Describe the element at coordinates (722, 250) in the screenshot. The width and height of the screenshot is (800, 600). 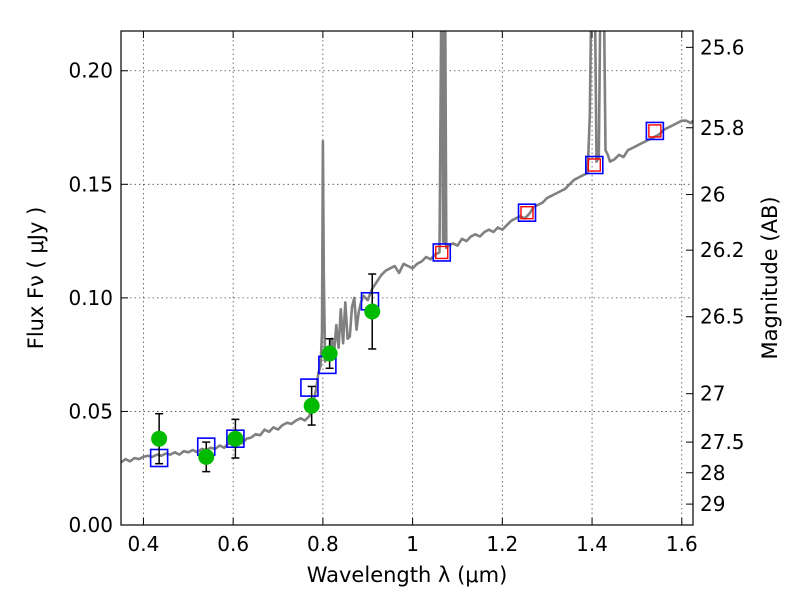
I see `right-tick-label: 26.2` at that location.